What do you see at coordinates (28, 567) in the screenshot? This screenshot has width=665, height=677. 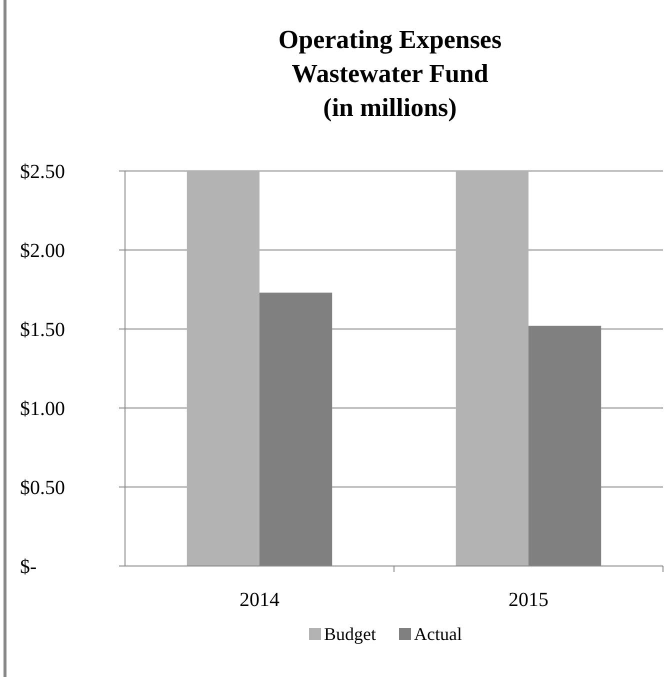 I see `y-tick-label: $-` at bounding box center [28, 567].